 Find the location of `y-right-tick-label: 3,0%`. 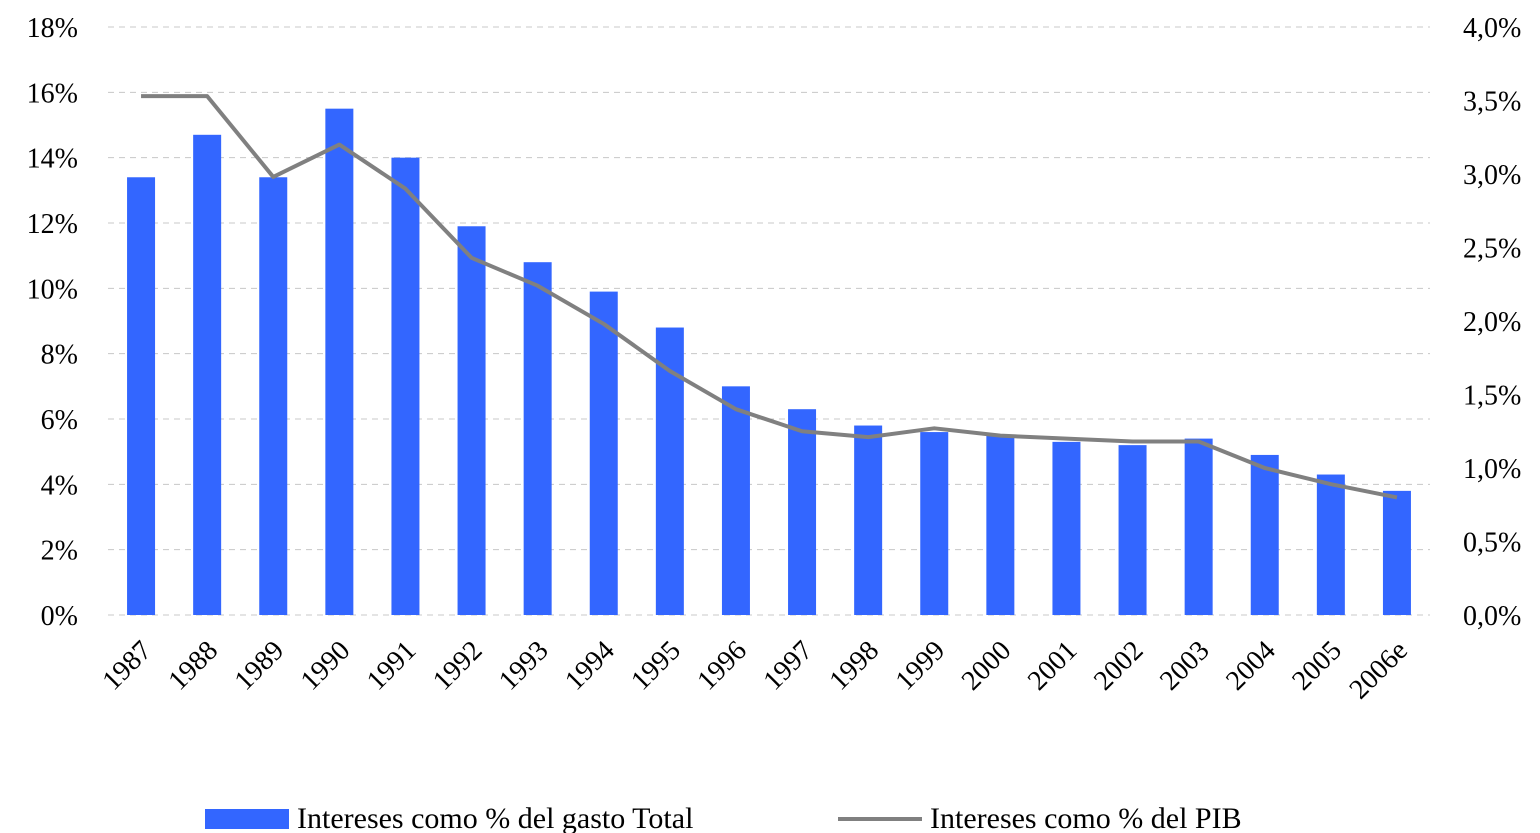

y-right-tick-label: 3,0% is located at coordinates (1492, 175).